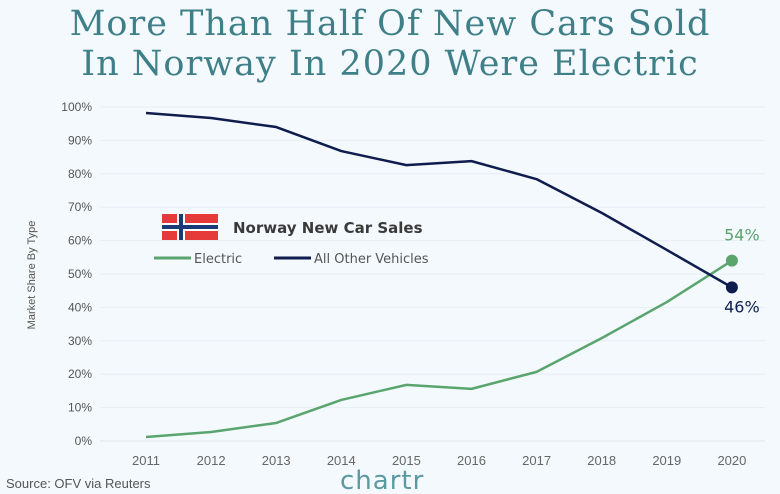  I want to click on data-label: 54%, so click(742, 235).